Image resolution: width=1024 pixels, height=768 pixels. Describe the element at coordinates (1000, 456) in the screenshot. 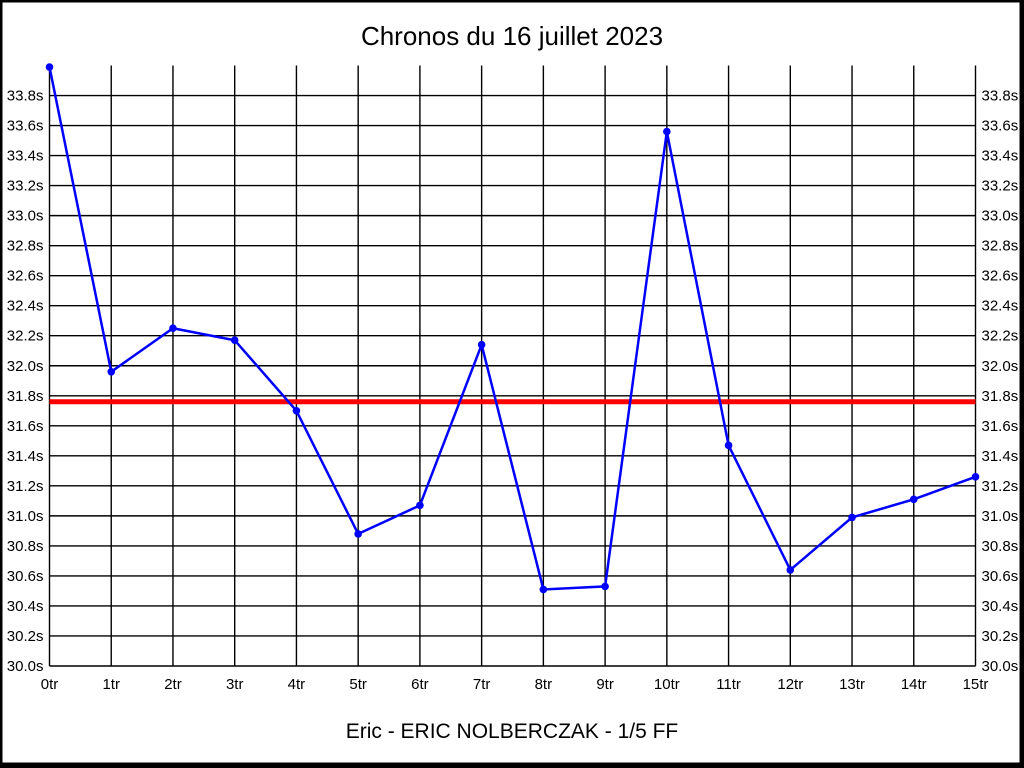

I see `y-tick-label-right: 31.4s` at that location.